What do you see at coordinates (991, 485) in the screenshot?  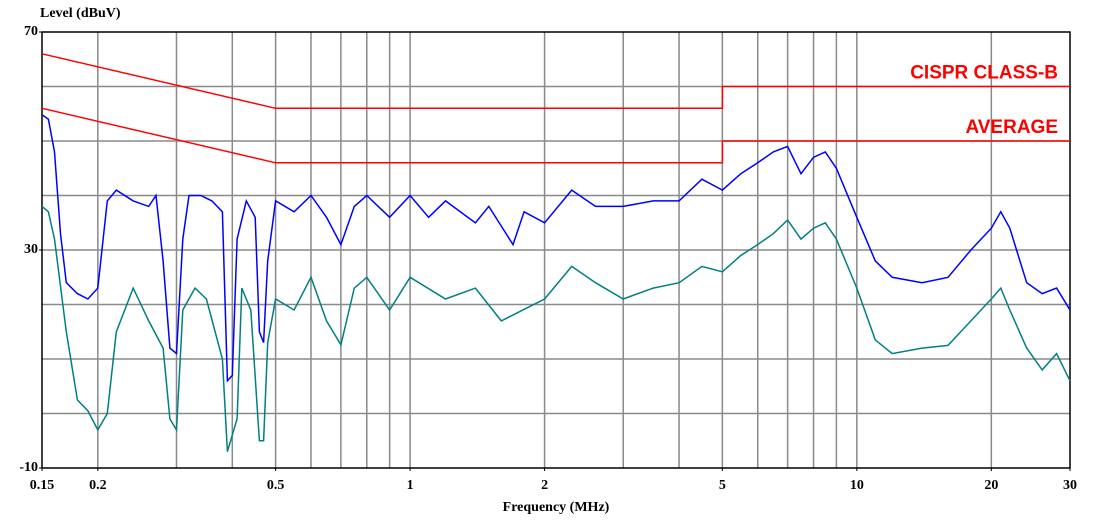 I see `x-tick-label: 20` at bounding box center [991, 485].